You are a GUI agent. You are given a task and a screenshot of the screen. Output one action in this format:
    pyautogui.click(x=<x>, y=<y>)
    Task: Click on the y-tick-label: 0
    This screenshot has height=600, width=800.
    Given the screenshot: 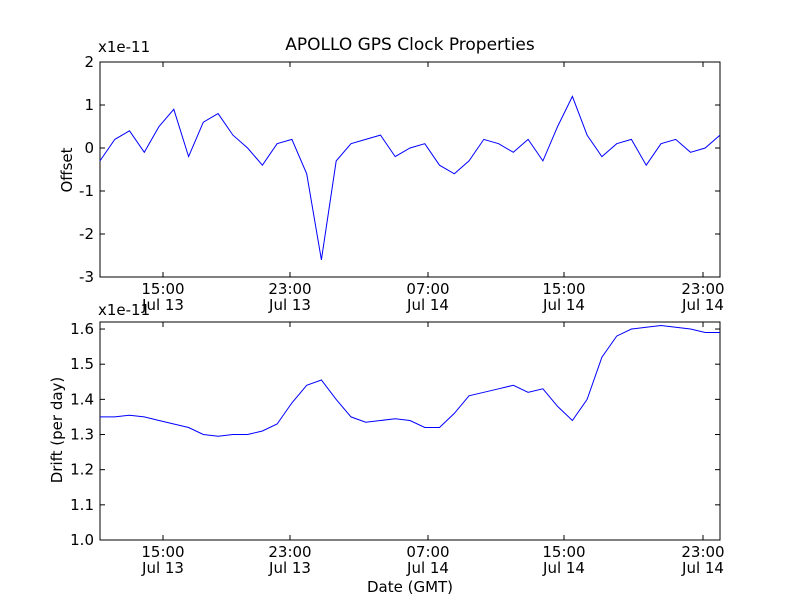 What is the action you would take?
    pyautogui.click(x=89, y=148)
    